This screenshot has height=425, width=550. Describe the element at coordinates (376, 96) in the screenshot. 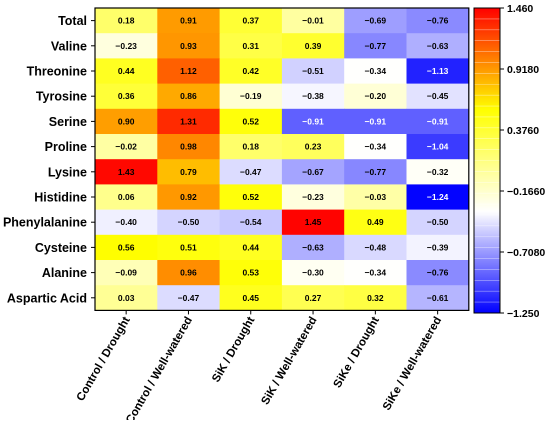

I see `cell-value-label: −0.20` at that location.